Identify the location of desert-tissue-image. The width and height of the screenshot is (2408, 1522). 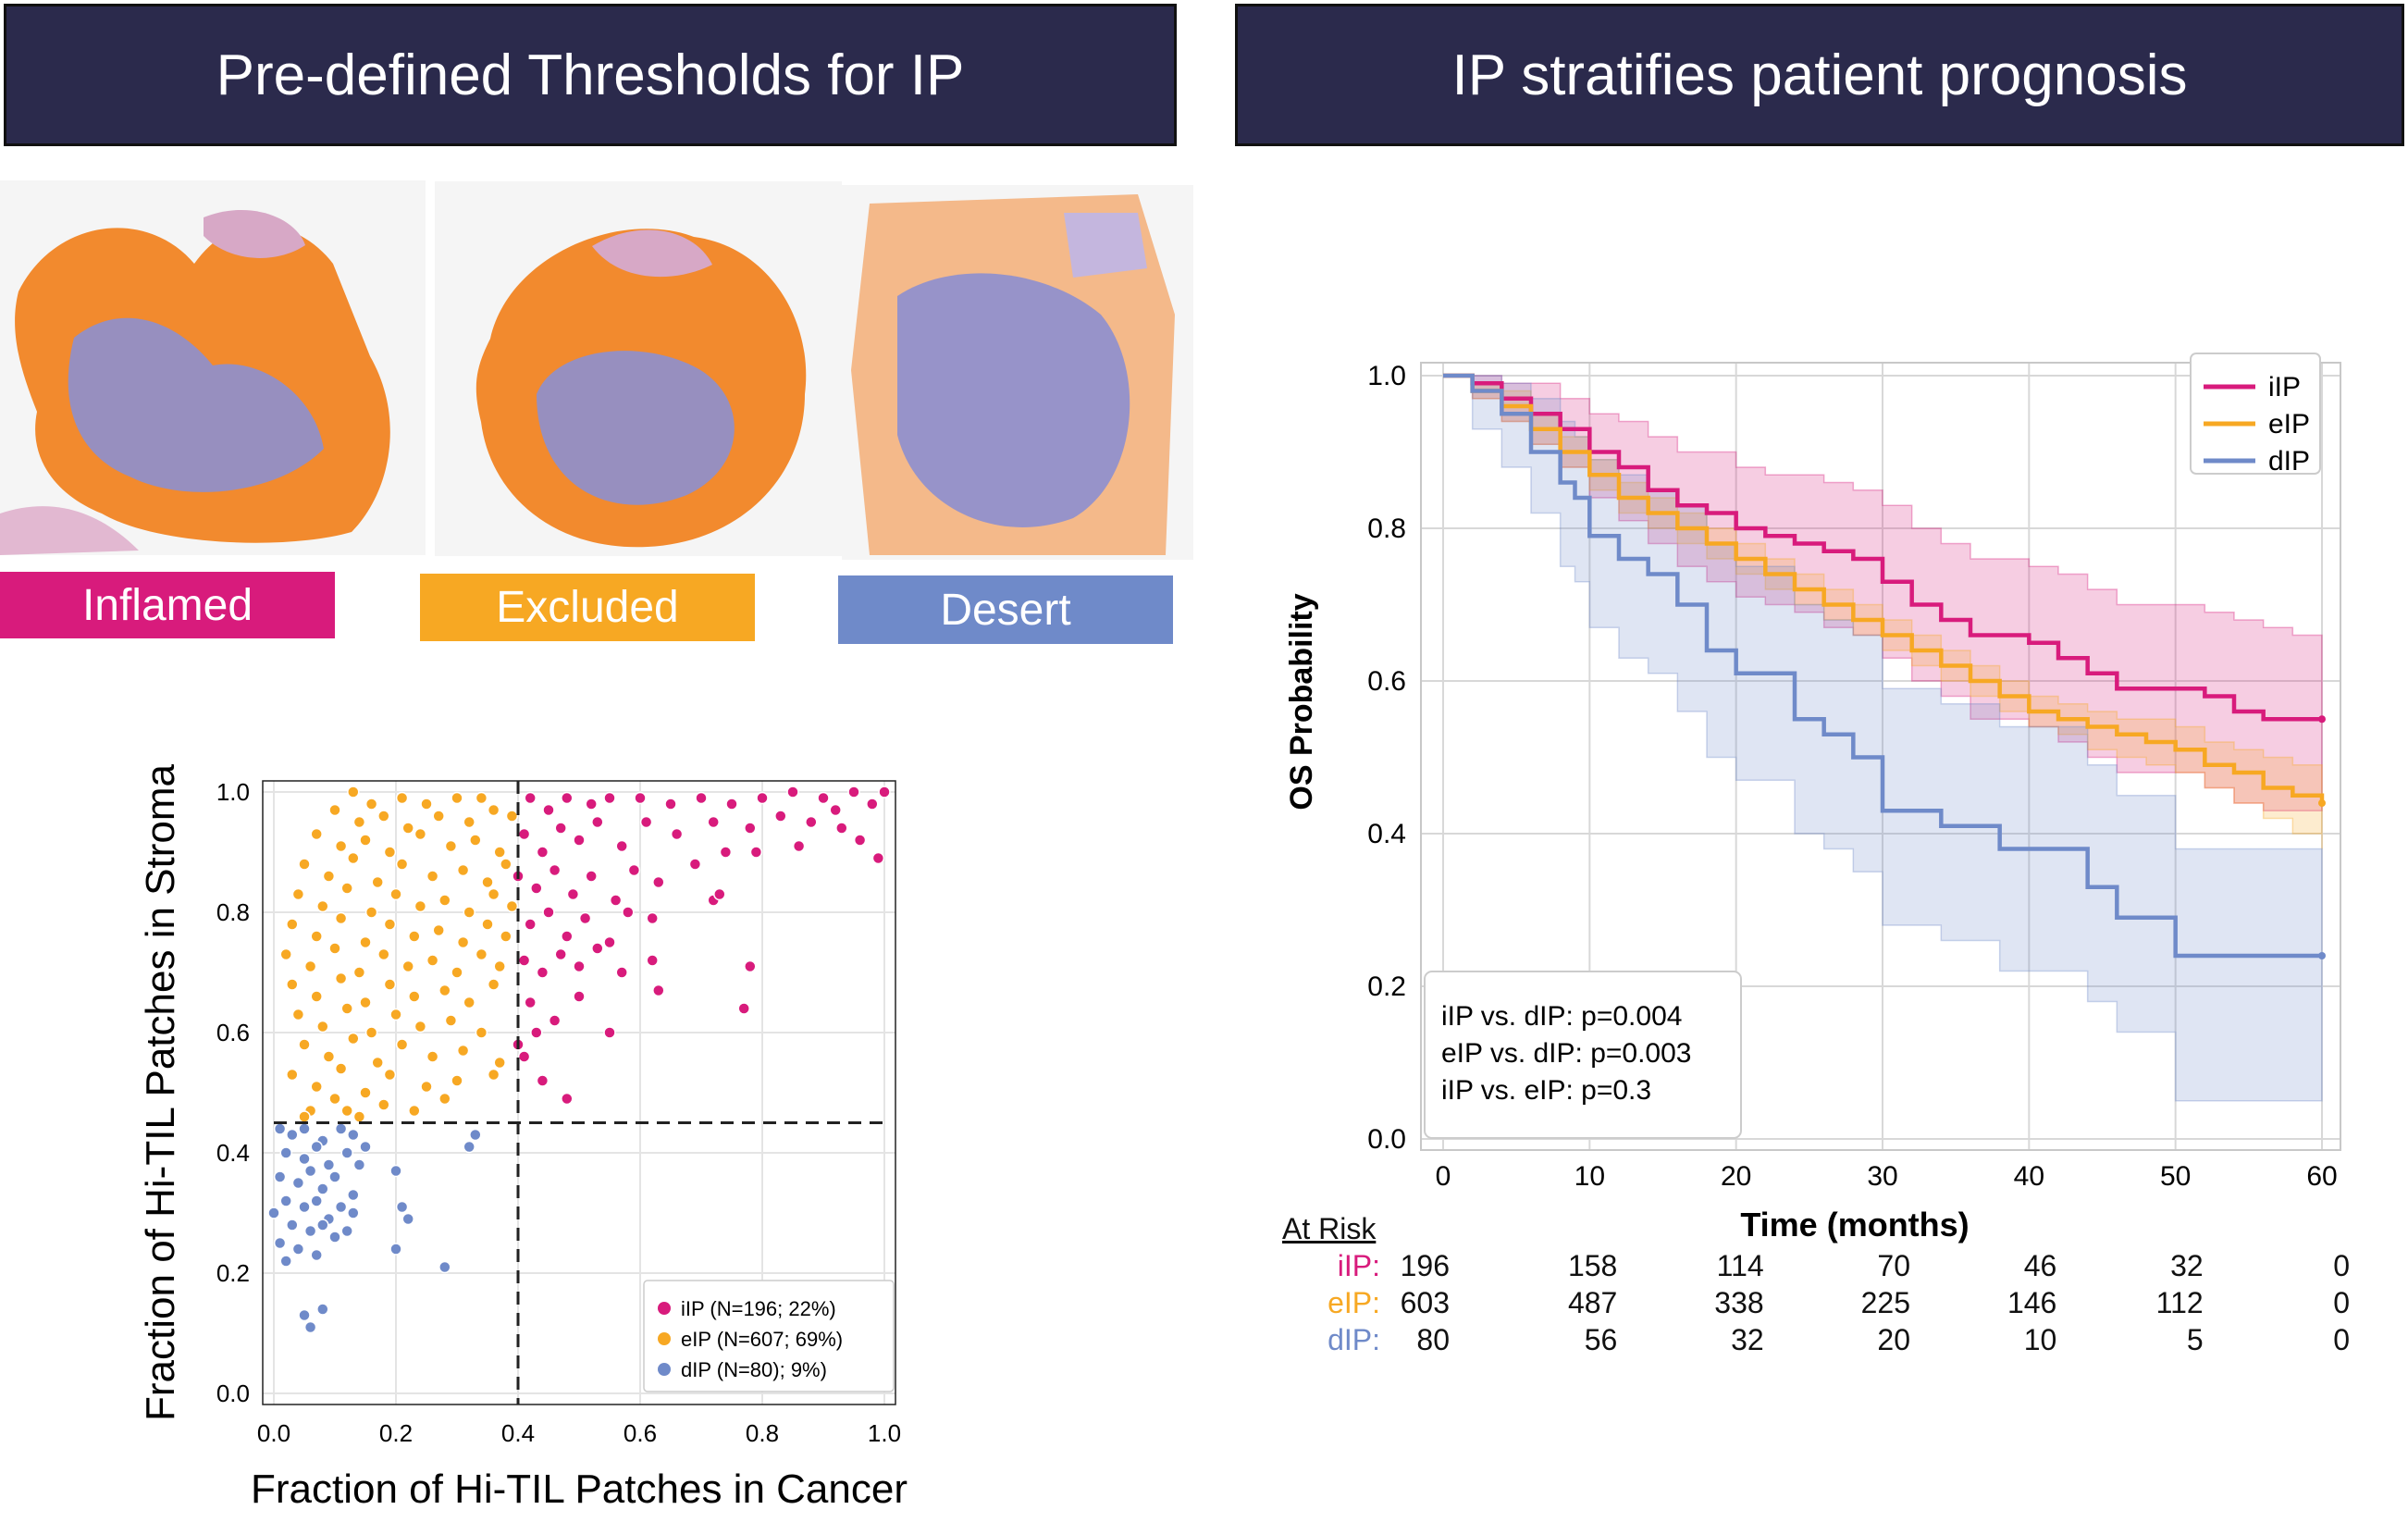
(1017, 372).